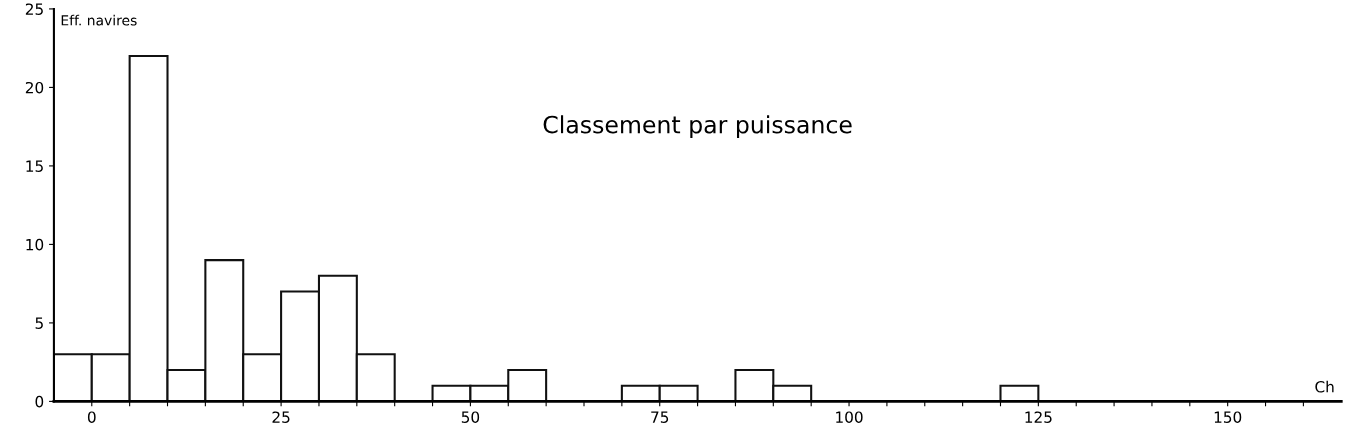 Image resolution: width=1348 pixels, height=446 pixels. Describe the element at coordinates (99, 20) in the screenshot. I see `y-axis-title: Eff. navires` at that location.